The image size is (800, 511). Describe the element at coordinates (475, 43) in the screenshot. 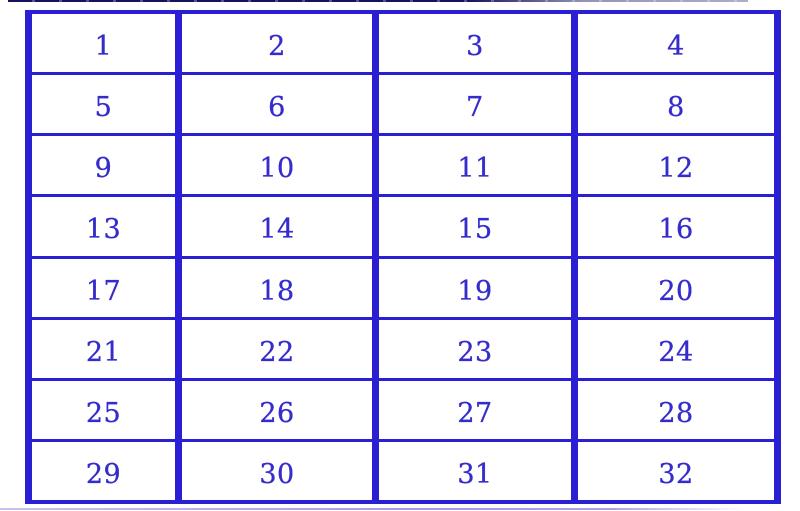

I see `table-cell: 3` at that location.